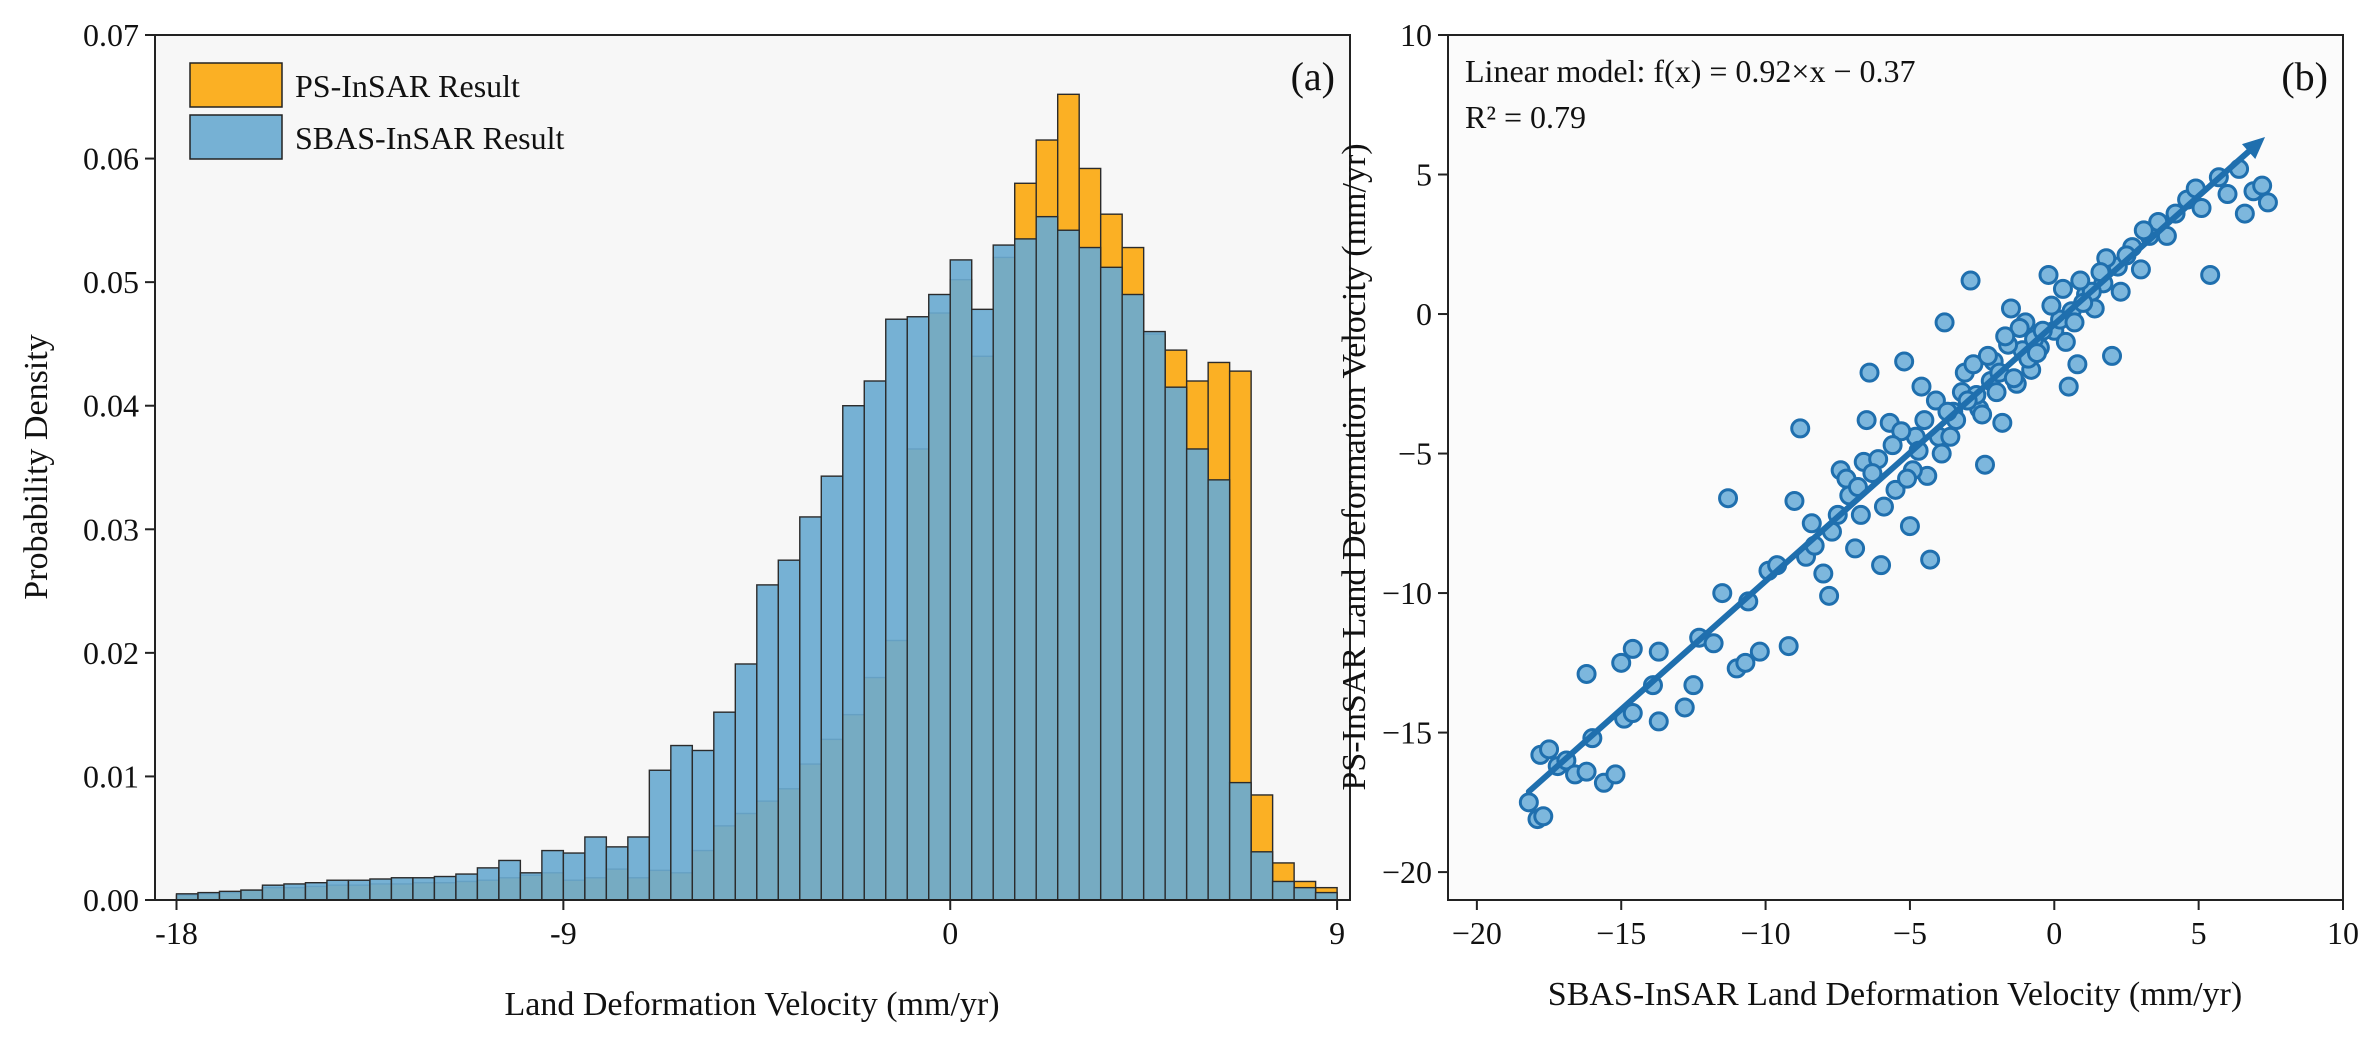 The width and height of the screenshot is (2369, 1043). I want to click on y-tick-label: 0, so click(1424, 314).